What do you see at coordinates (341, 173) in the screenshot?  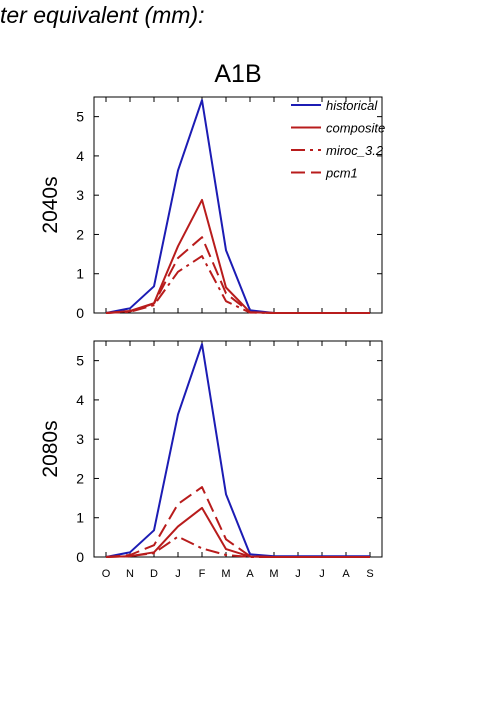 I see `legend-label: pcm1` at bounding box center [341, 173].